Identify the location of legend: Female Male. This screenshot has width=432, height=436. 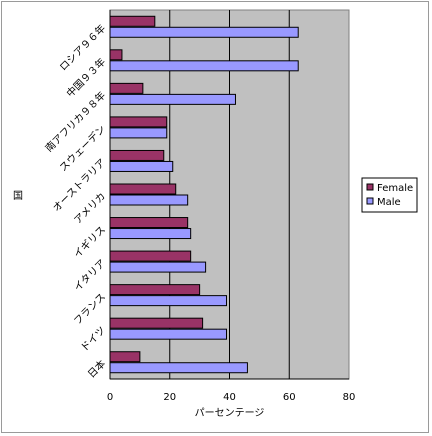
(389, 195).